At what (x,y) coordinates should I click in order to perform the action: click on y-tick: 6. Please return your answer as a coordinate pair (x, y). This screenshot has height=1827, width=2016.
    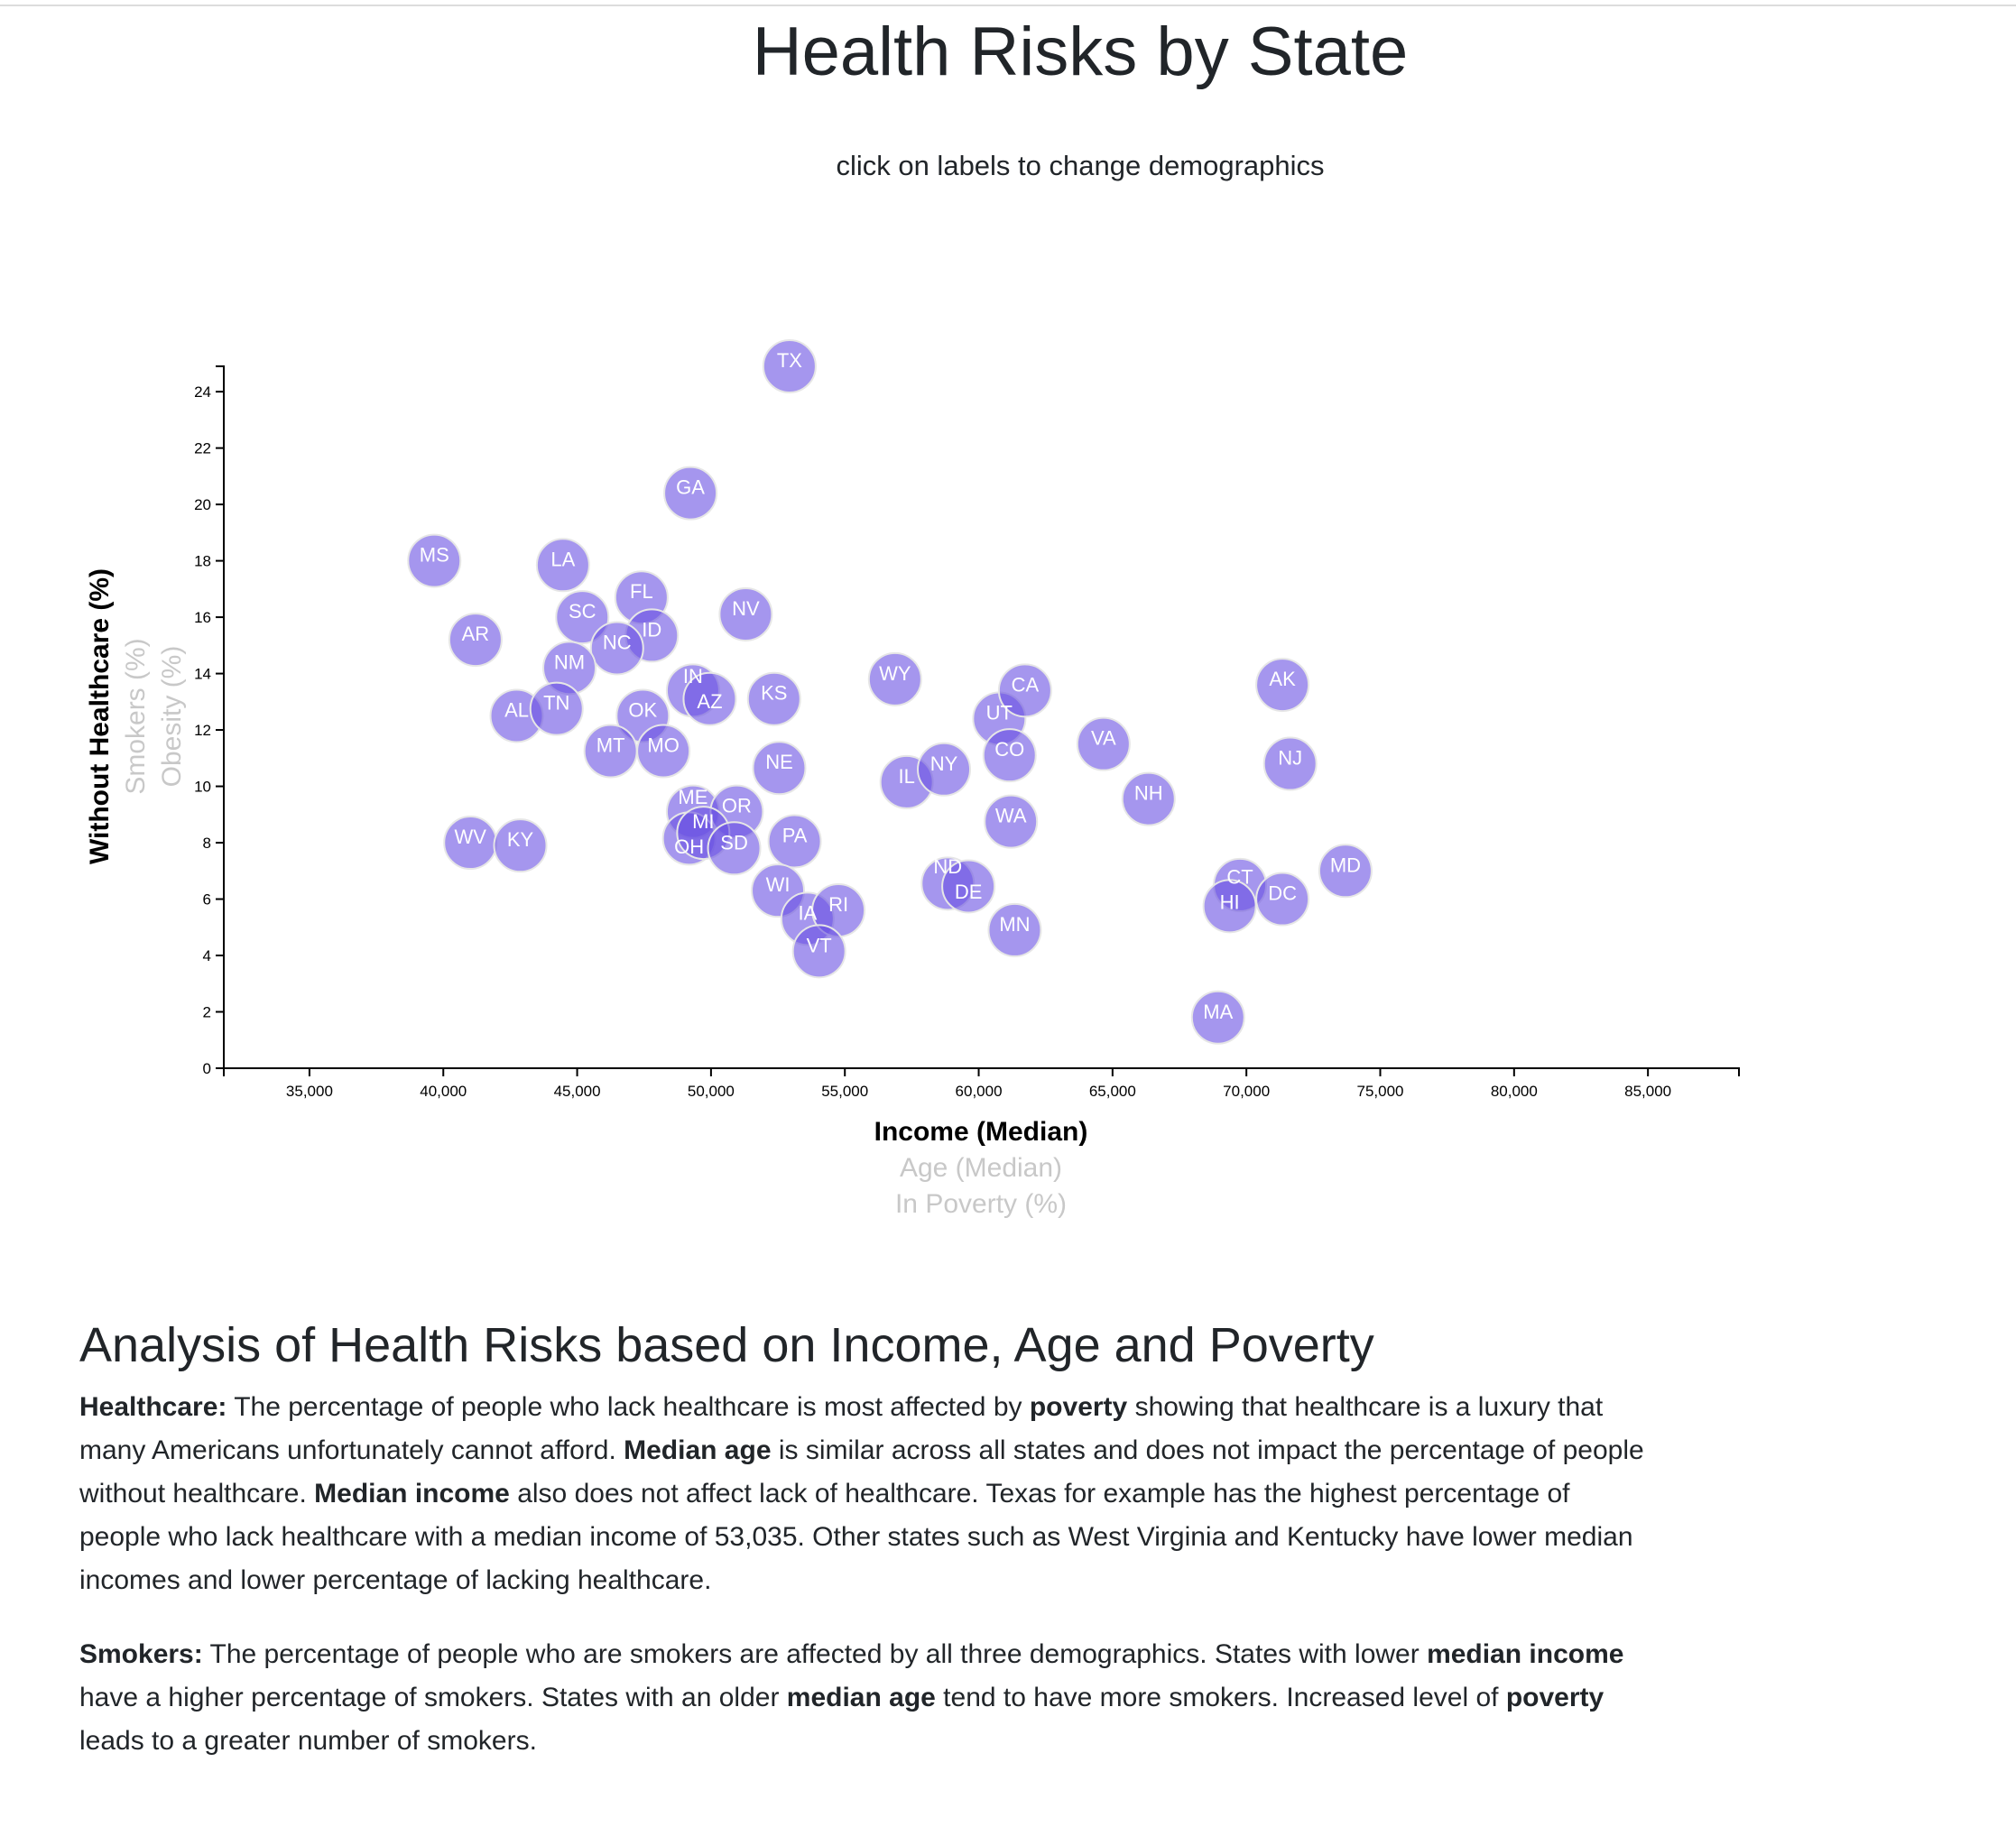
    Looking at the image, I should click on (213, 900).